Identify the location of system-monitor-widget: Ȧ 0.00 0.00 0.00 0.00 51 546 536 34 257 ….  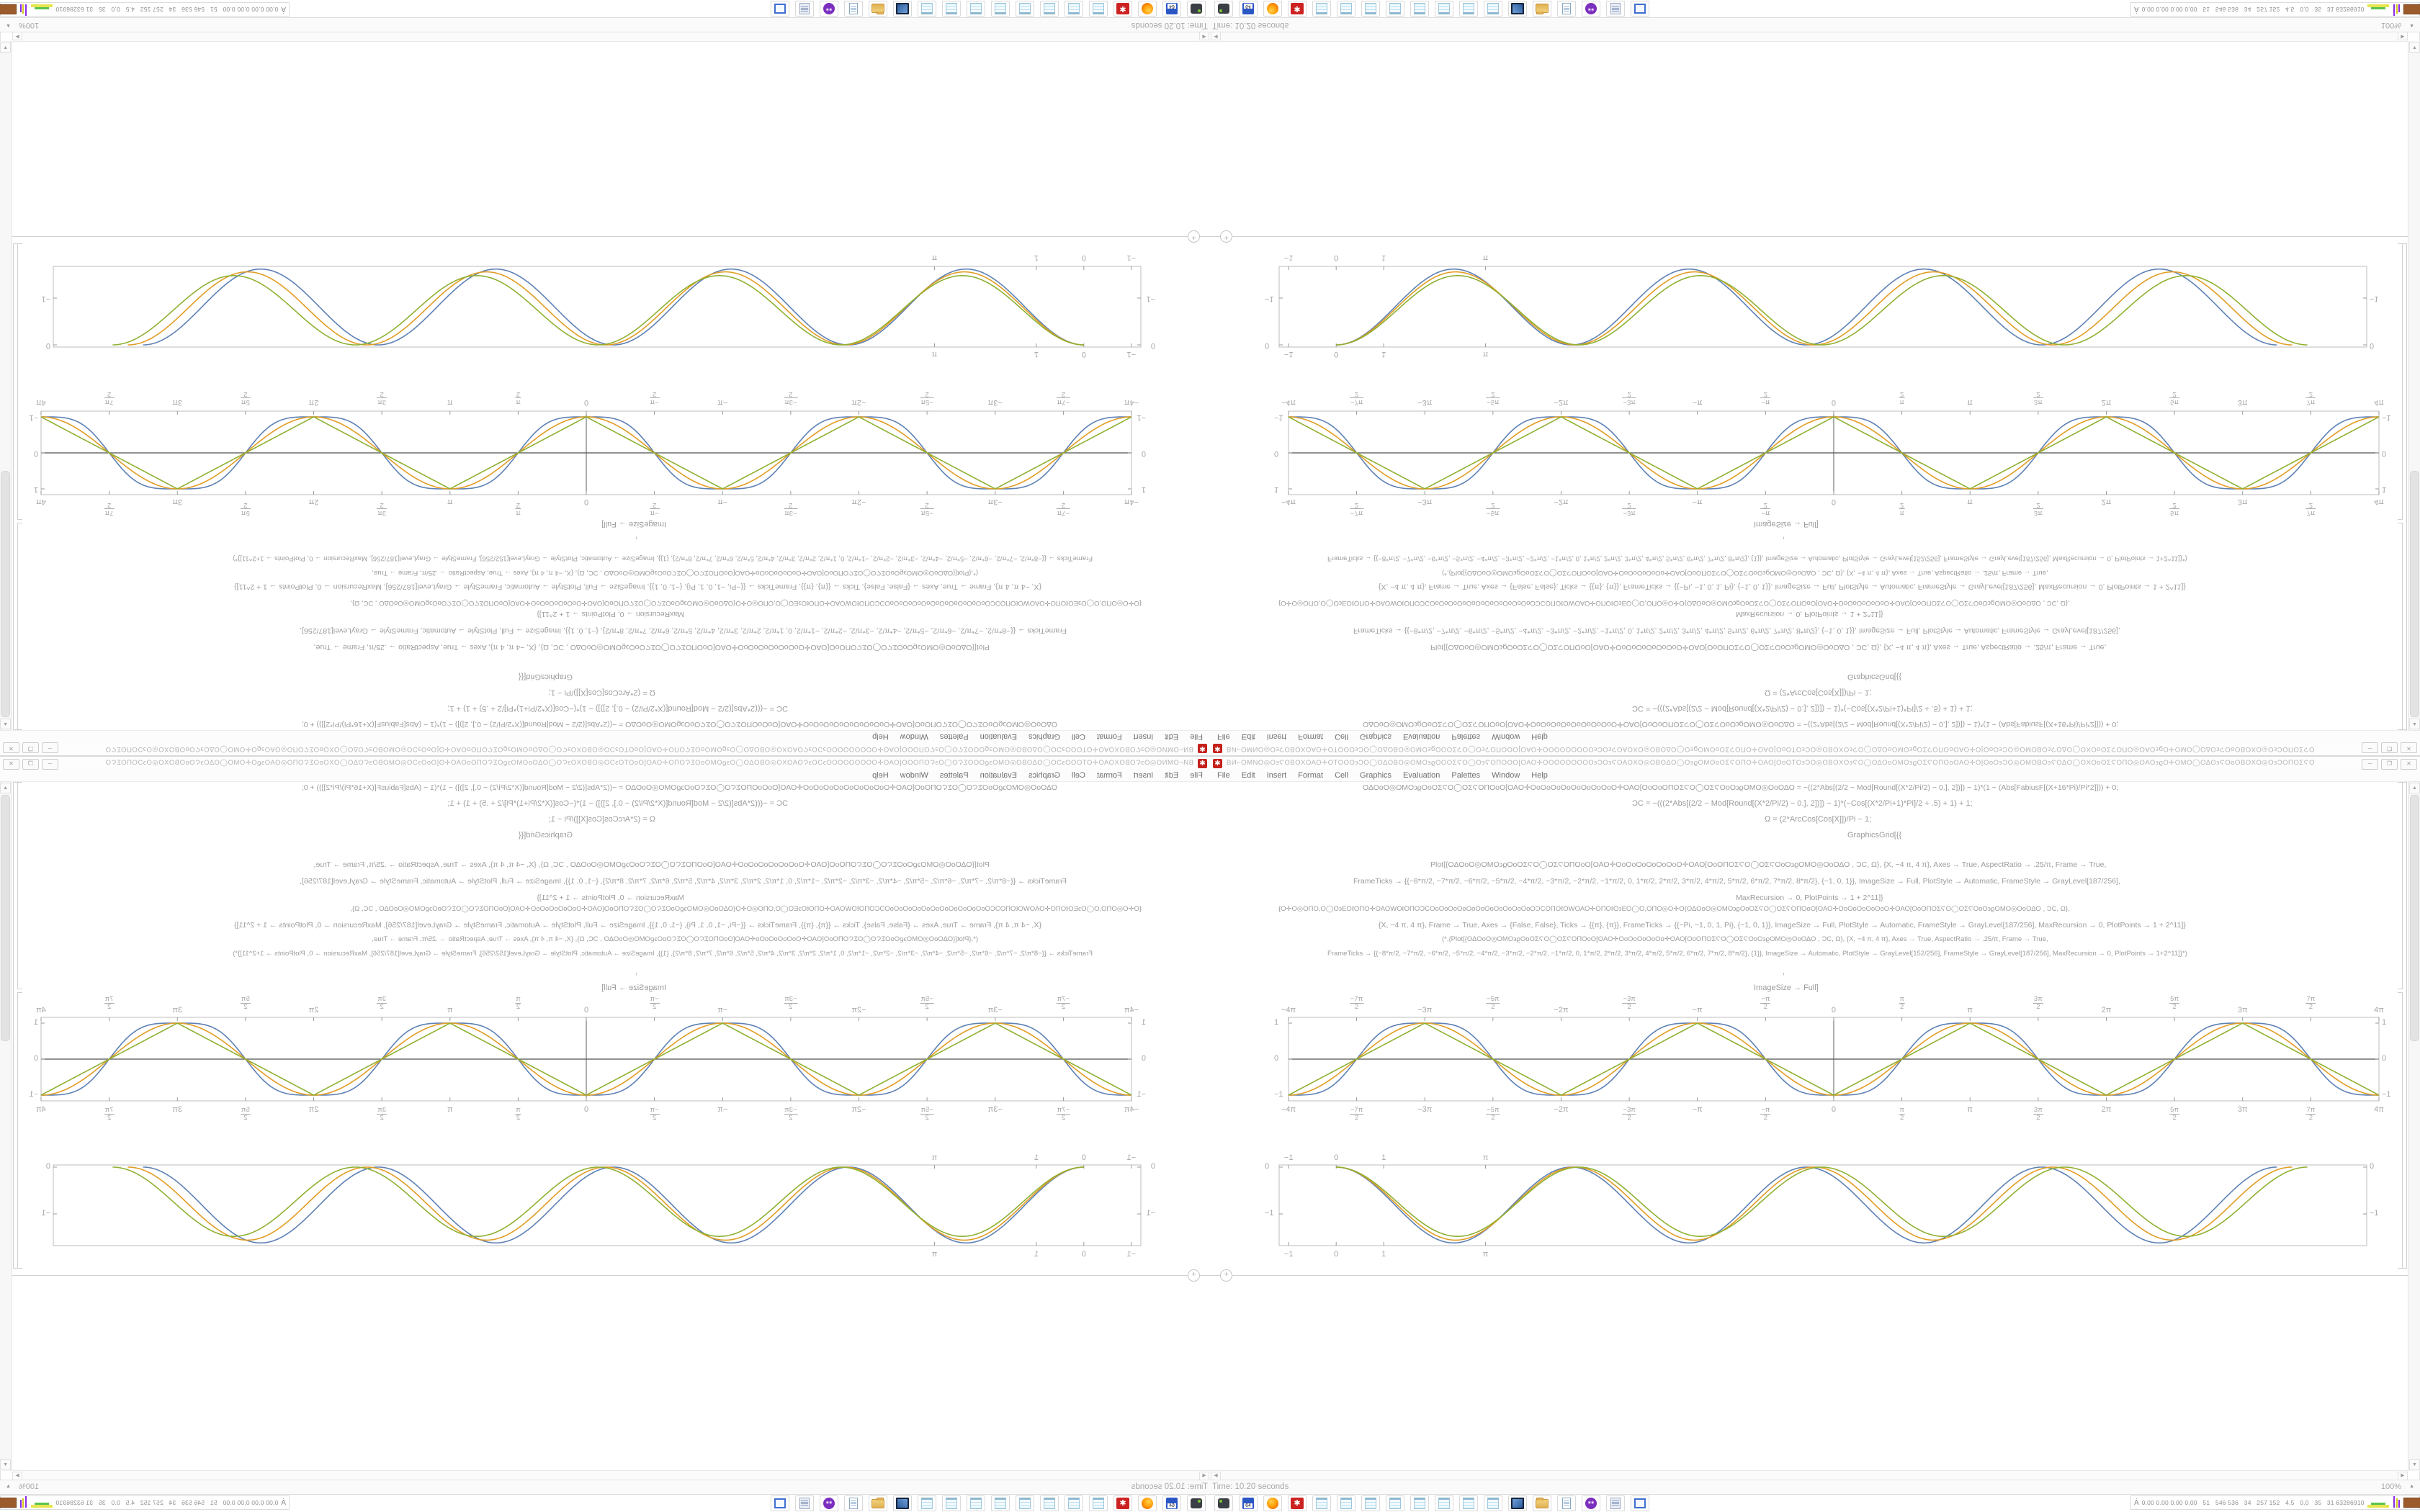
(2275, 1502).